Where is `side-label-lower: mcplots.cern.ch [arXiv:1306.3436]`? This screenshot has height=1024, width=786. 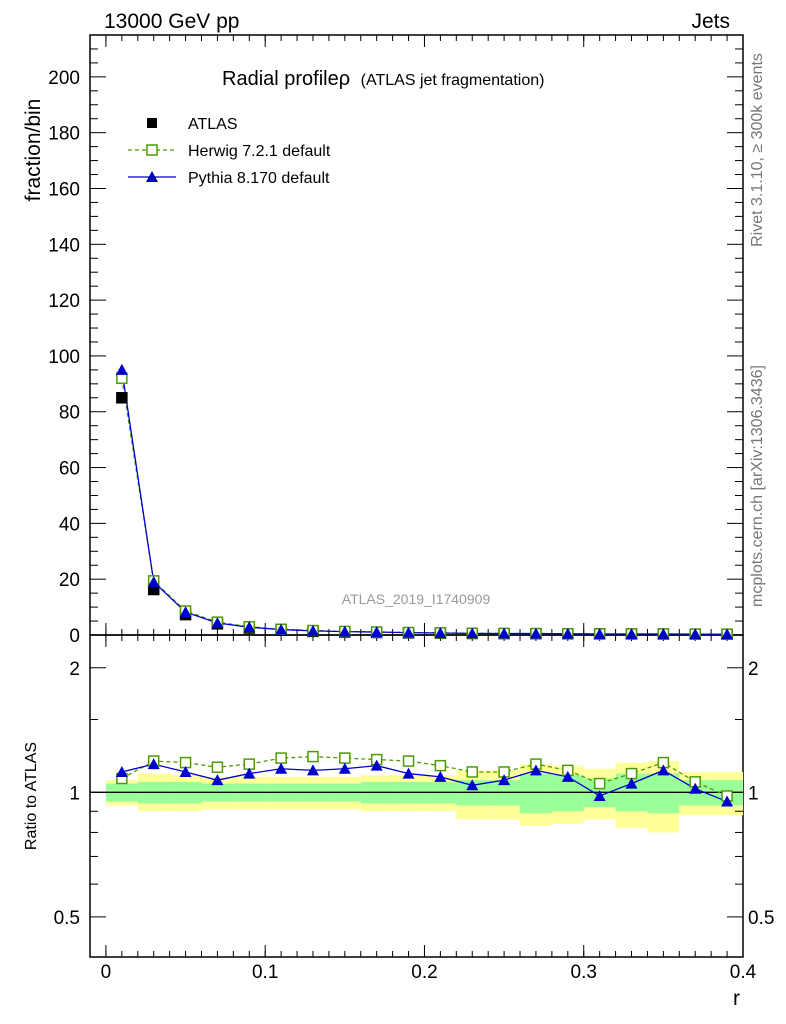 side-label-lower: mcplots.cern.ch [arXiv:1306.3436] is located at coordinates (757, 486).